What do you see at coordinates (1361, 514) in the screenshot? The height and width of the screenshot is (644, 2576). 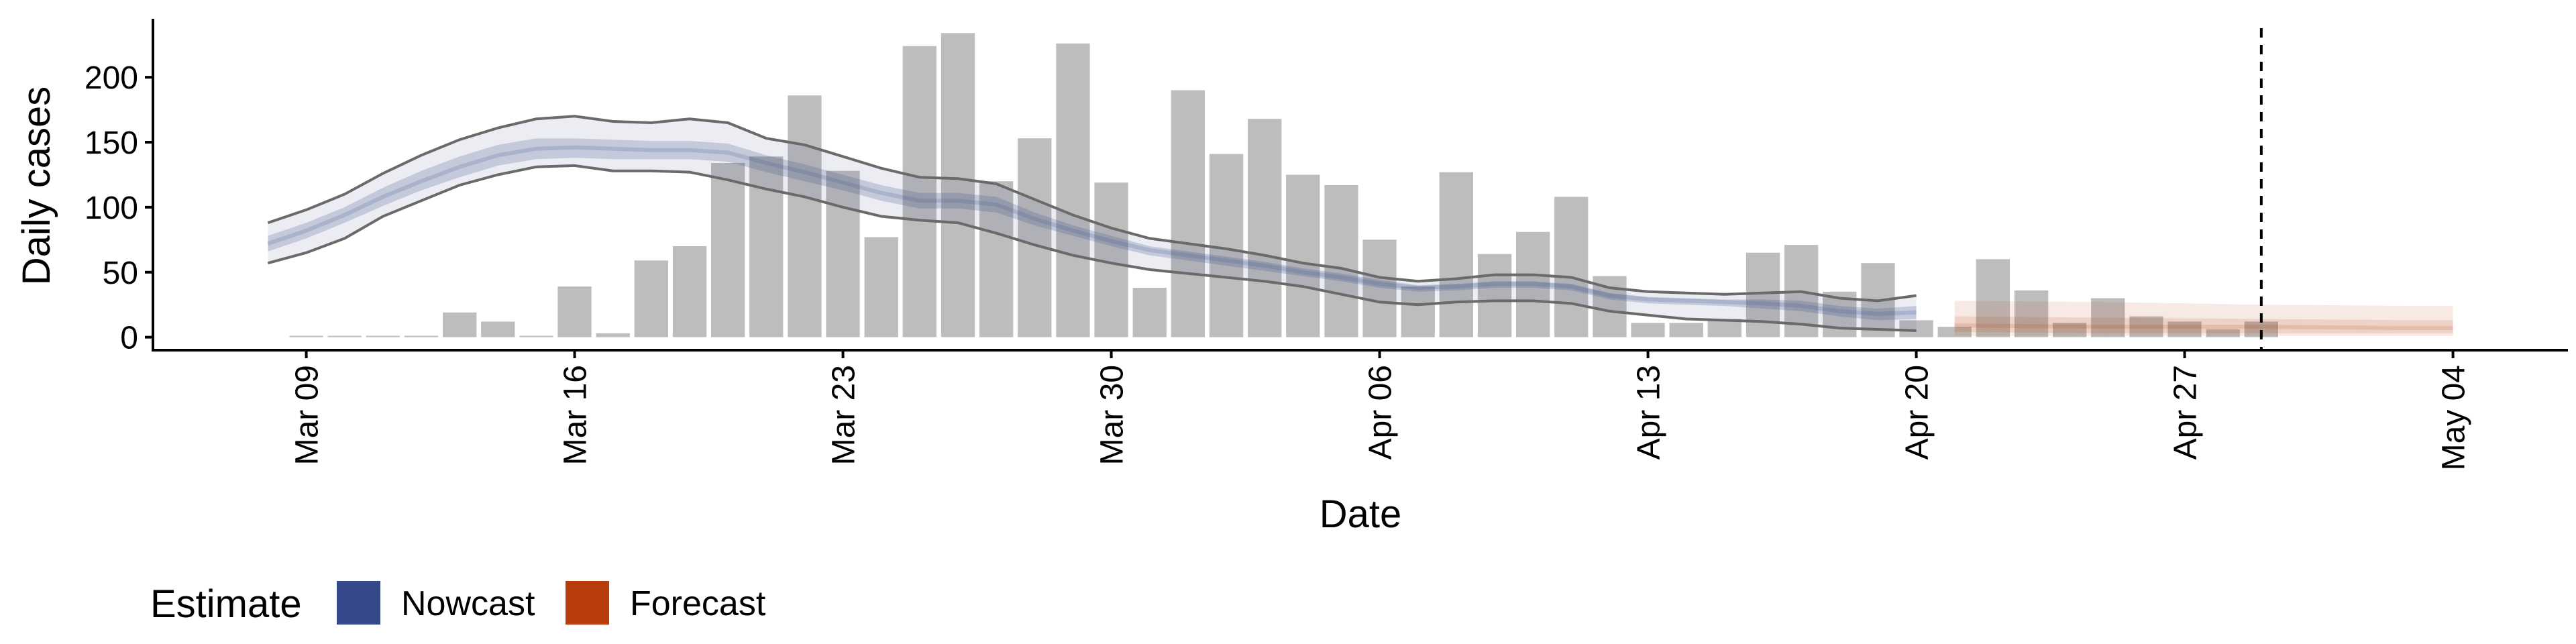 I see `x-axis-title: Date` at bounding box center [1361, 514].